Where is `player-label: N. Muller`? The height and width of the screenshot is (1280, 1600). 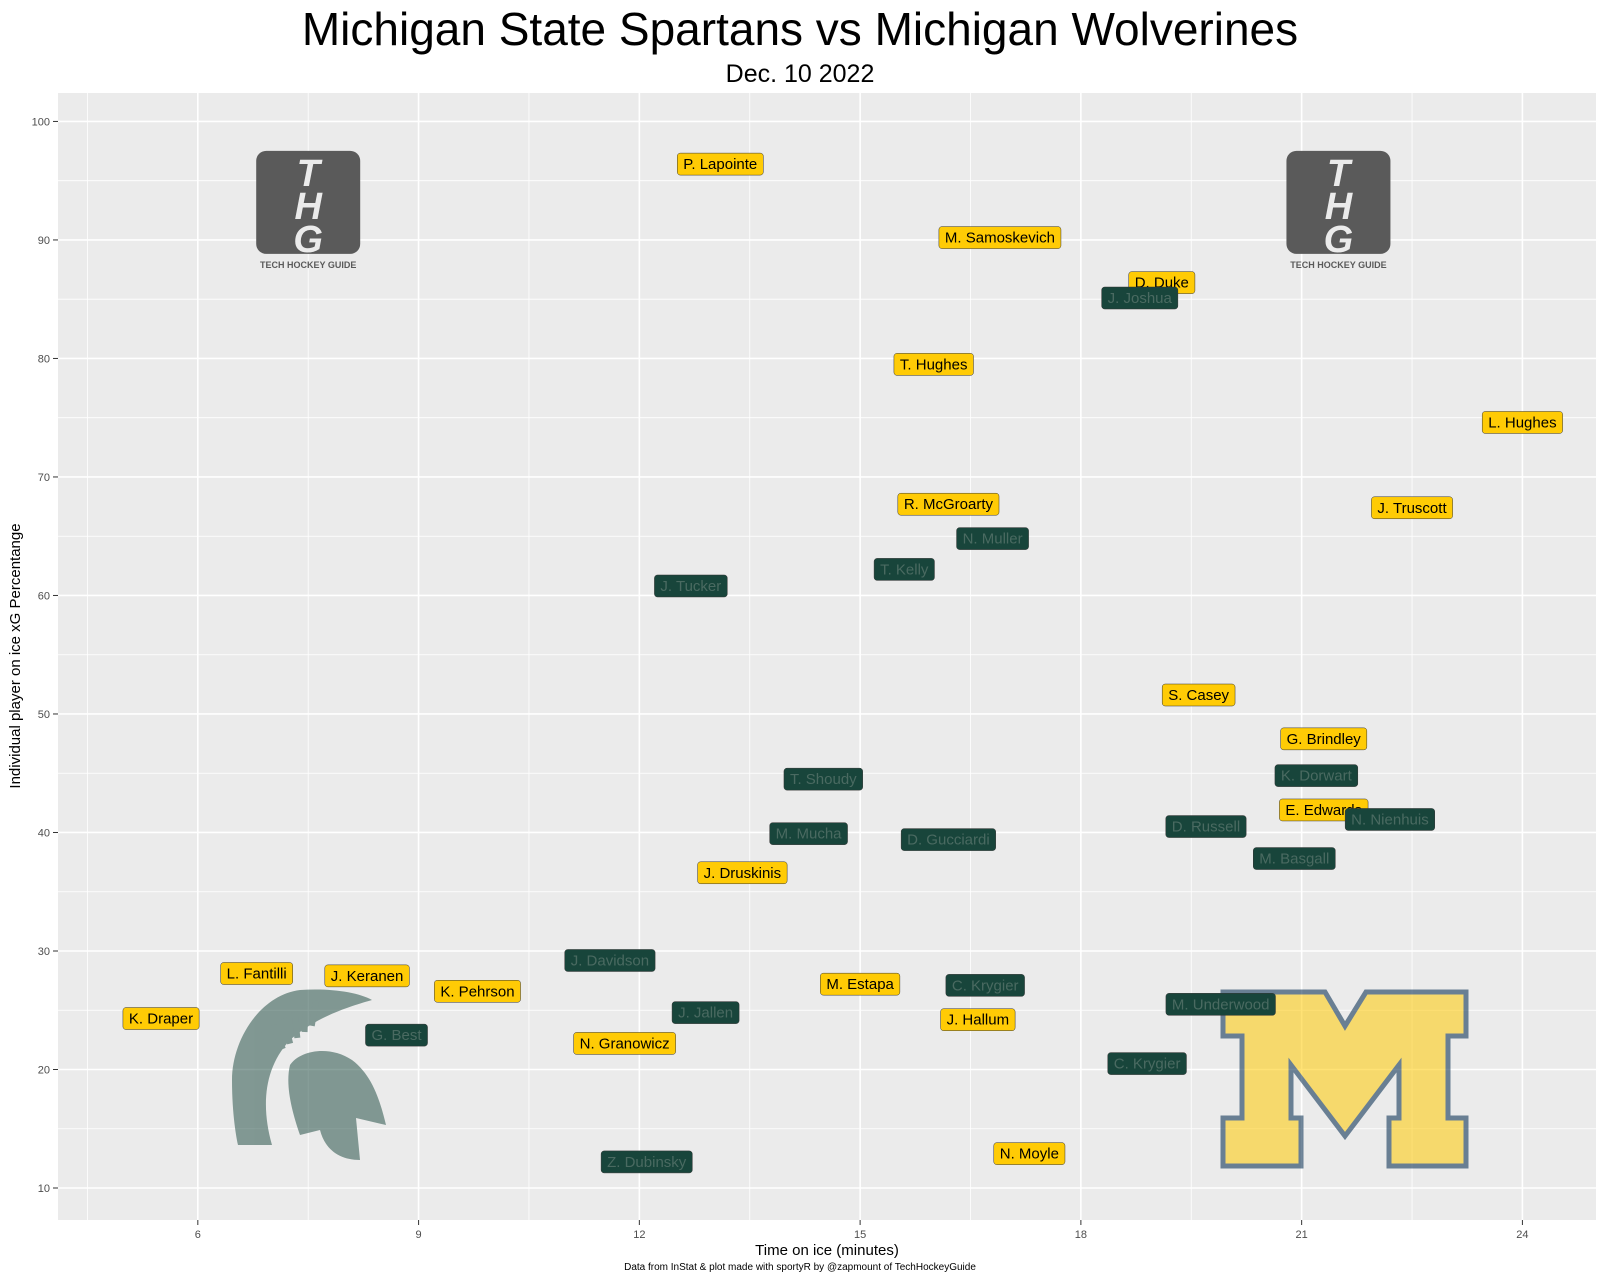
player-label: N. Muller is located at coordinates (992, 538).